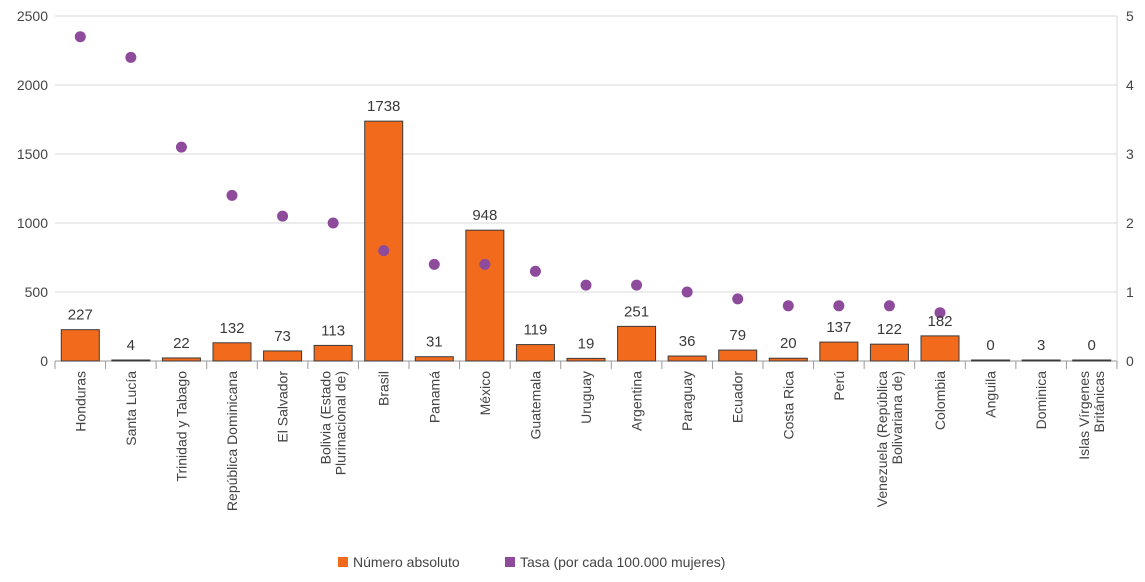 This screenshot has height=582, width=1145. I want to click on y-left-tick-label: 500, so click(37, 292).